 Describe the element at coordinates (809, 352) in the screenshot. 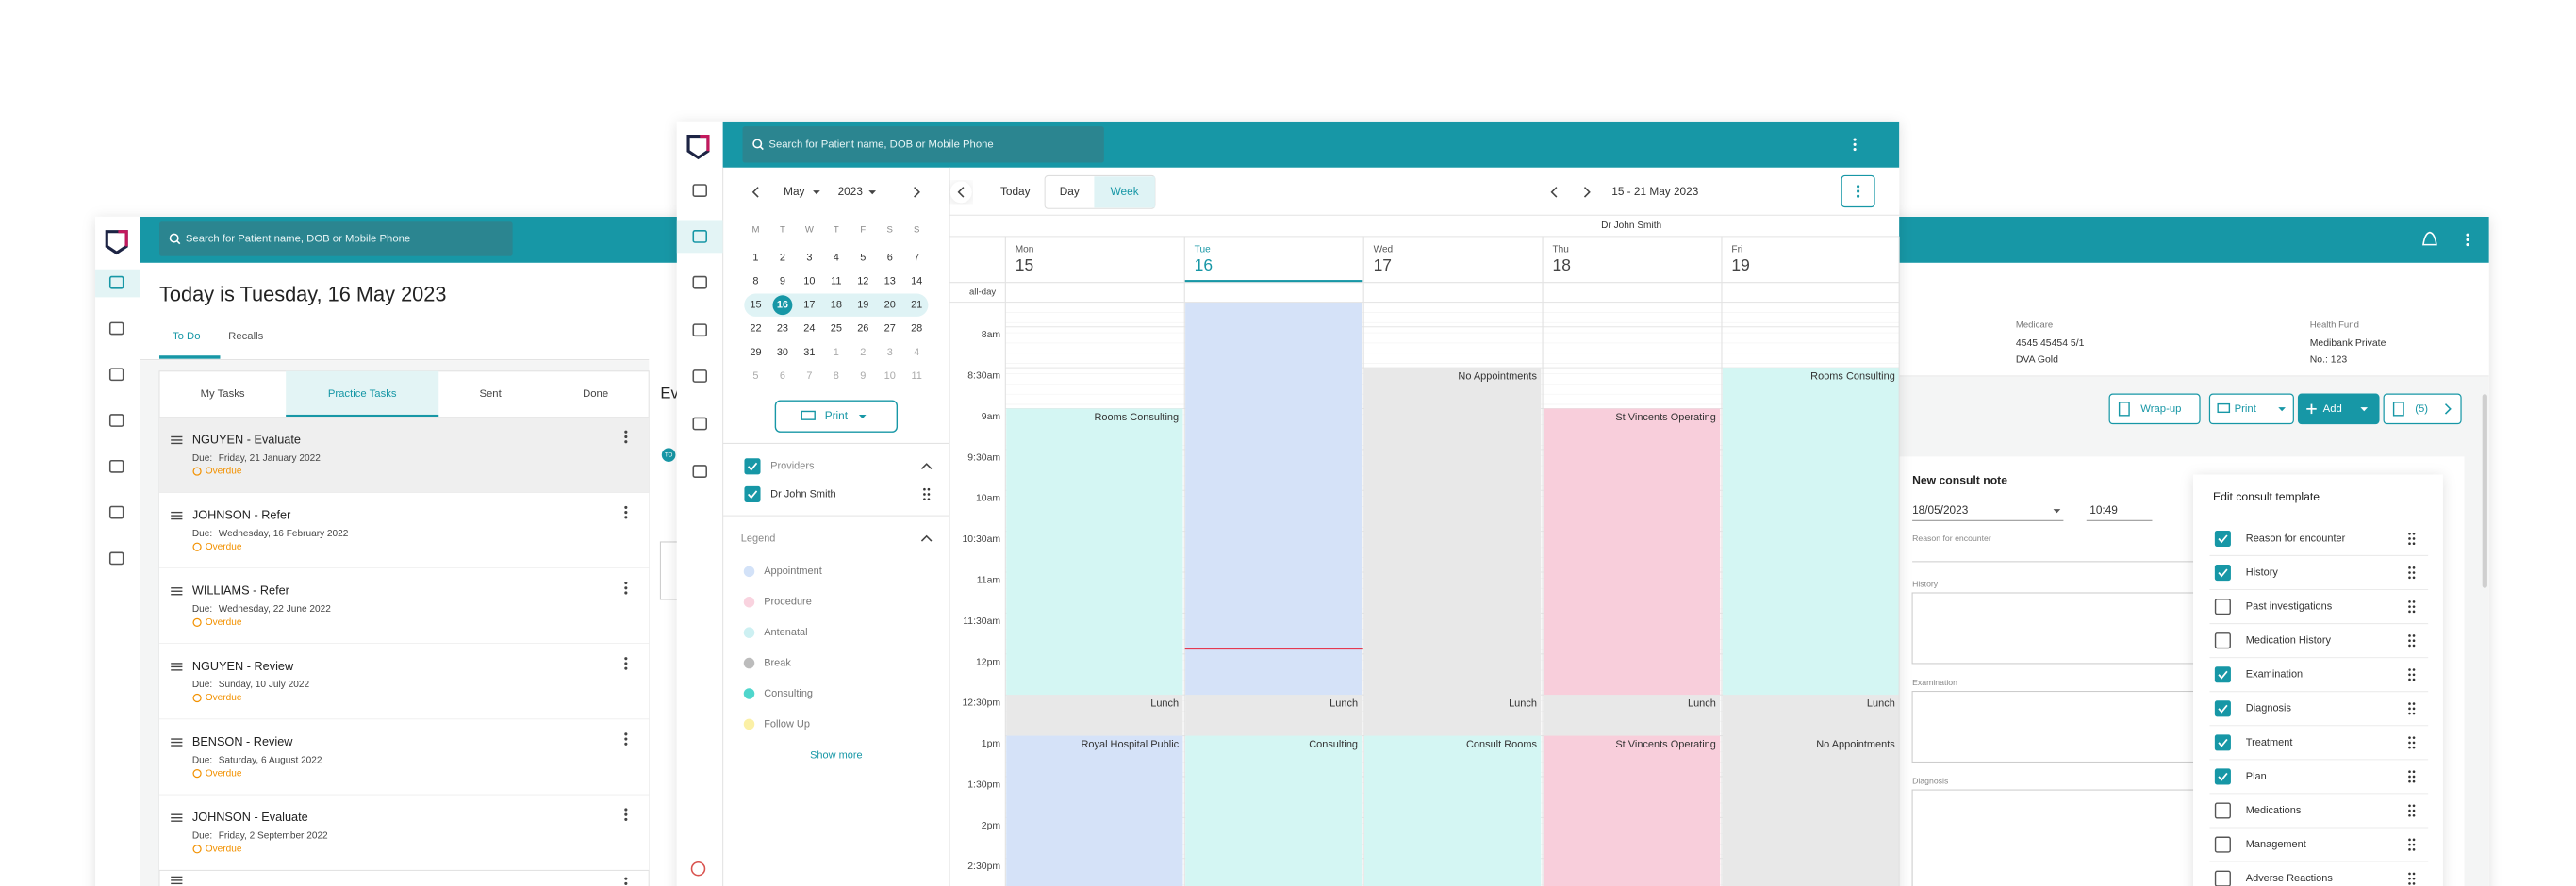

I see `day-number: 31` at that location.